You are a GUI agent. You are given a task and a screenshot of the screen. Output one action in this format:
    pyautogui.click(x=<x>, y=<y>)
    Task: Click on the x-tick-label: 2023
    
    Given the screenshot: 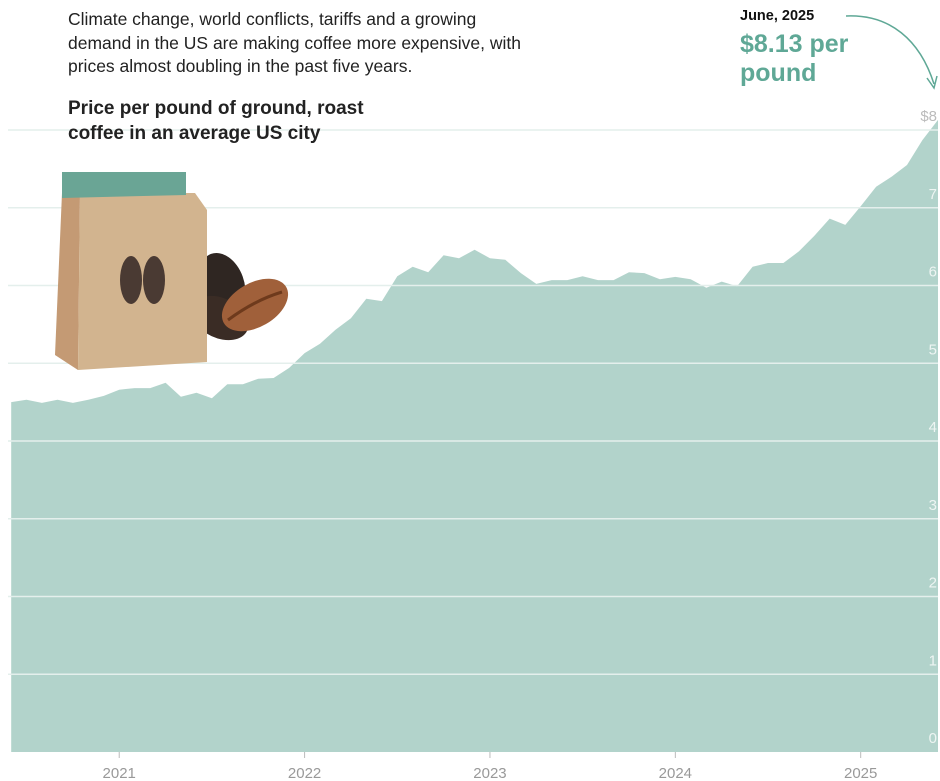 What is the action you would take?
    pyautogui.click(x=489, y=773)
    